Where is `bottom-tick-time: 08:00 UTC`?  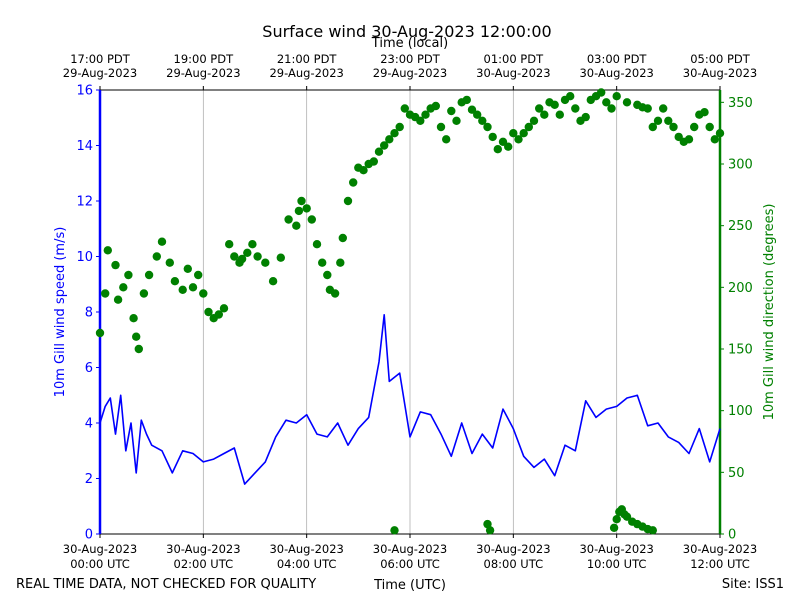 bottom-tick-time: 08:00 UTC is located at coordinates (514, 564).